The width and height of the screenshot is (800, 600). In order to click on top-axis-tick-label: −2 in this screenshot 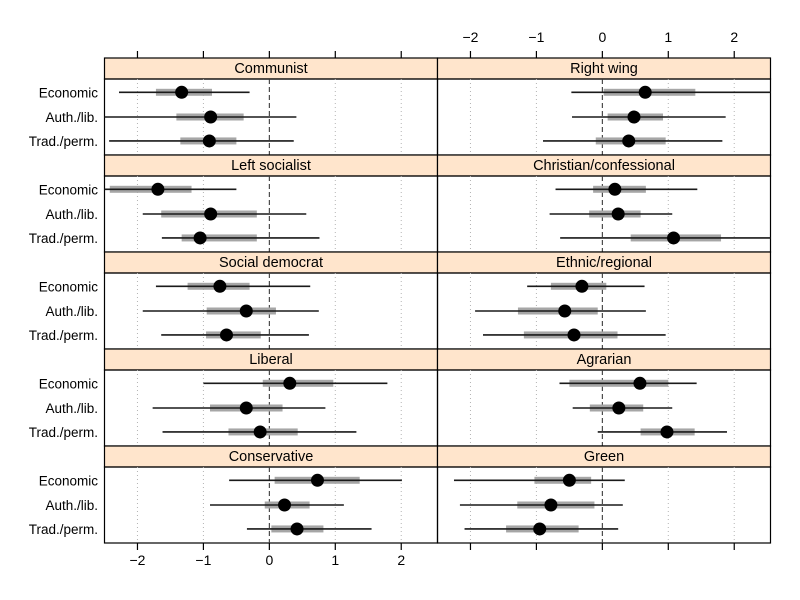, I will do `click(470, 37)`.